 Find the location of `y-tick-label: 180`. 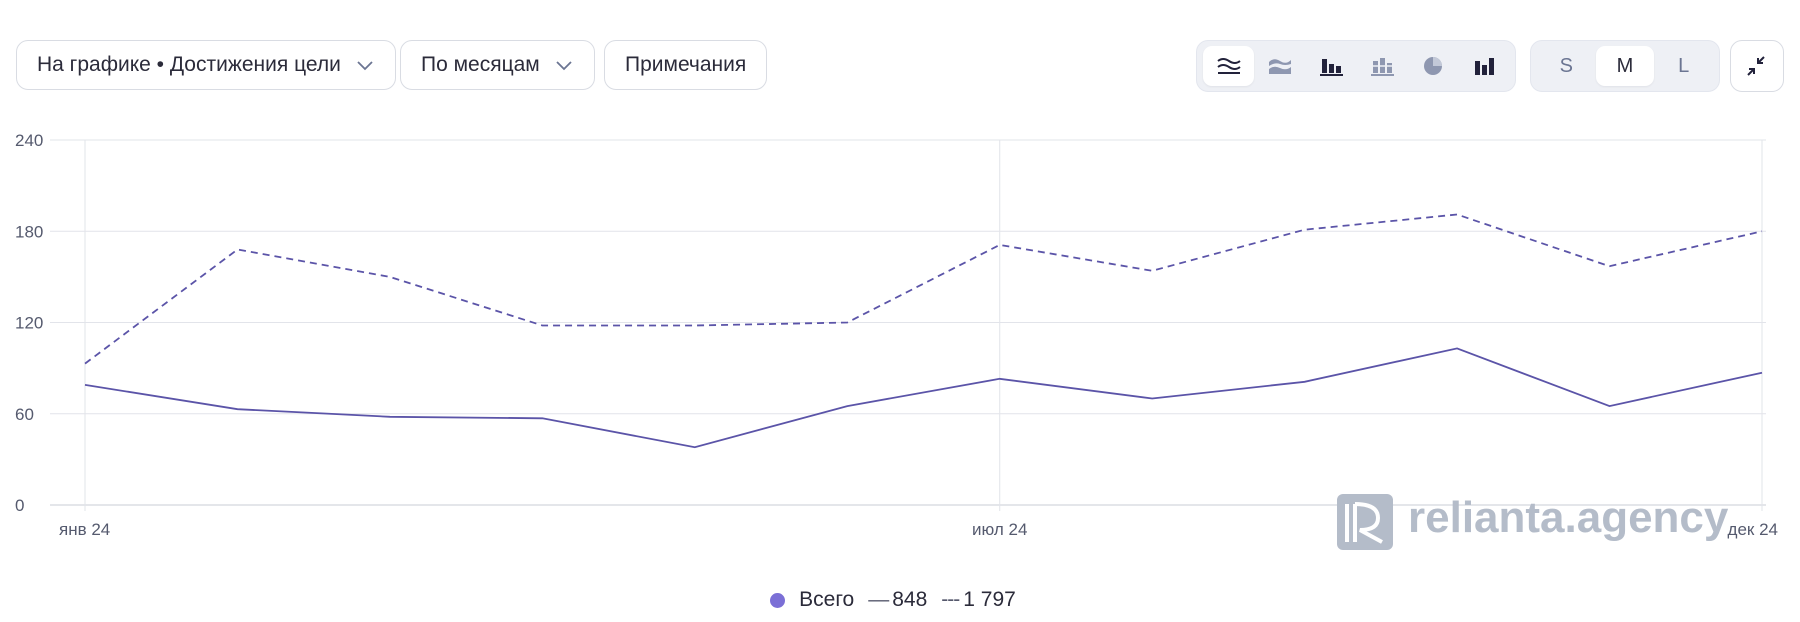

y-tick-label: 180 is located at coordinates (29, 231).